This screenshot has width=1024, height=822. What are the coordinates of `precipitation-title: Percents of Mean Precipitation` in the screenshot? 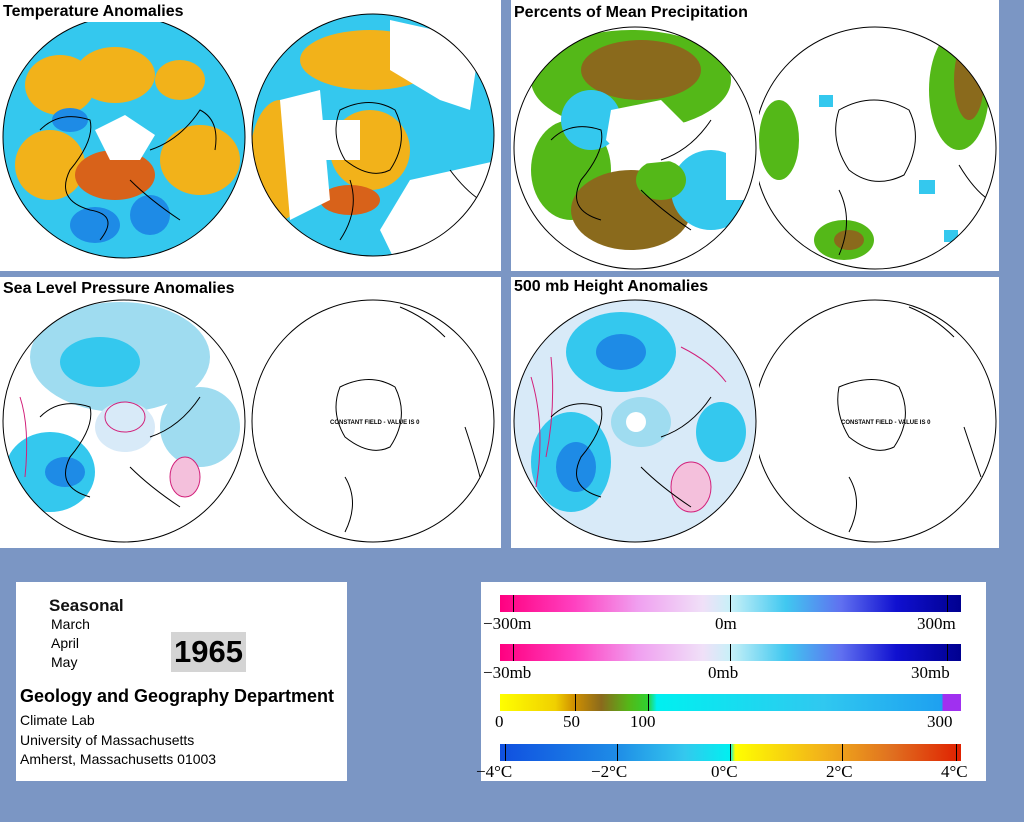 It's located at (631, 13).